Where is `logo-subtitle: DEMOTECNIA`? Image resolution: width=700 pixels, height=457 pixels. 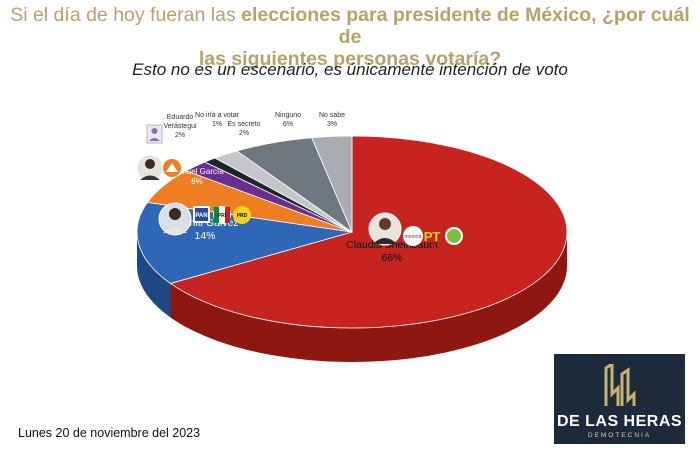 logo-subtitle: DEMOTECNIA is located at coordinates (619, 435).